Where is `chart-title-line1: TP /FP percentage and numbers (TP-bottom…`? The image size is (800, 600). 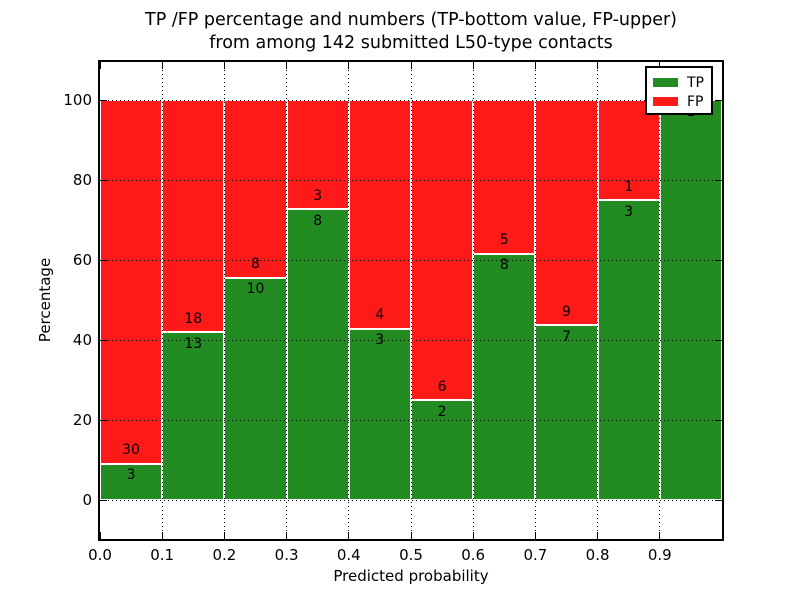 chart-title-line1: TP /FP percentage and numbers (TP-bottom… is located at coordinates (411, 20).